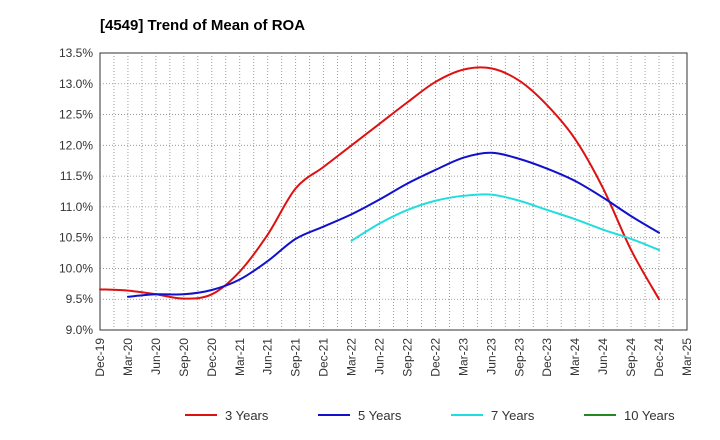 The width and height of the screenshot is (720, 440). Describe the element at coordinates (380, 415) in the screenshot. I see `legend-label-5-years: 5 Years` at that location.